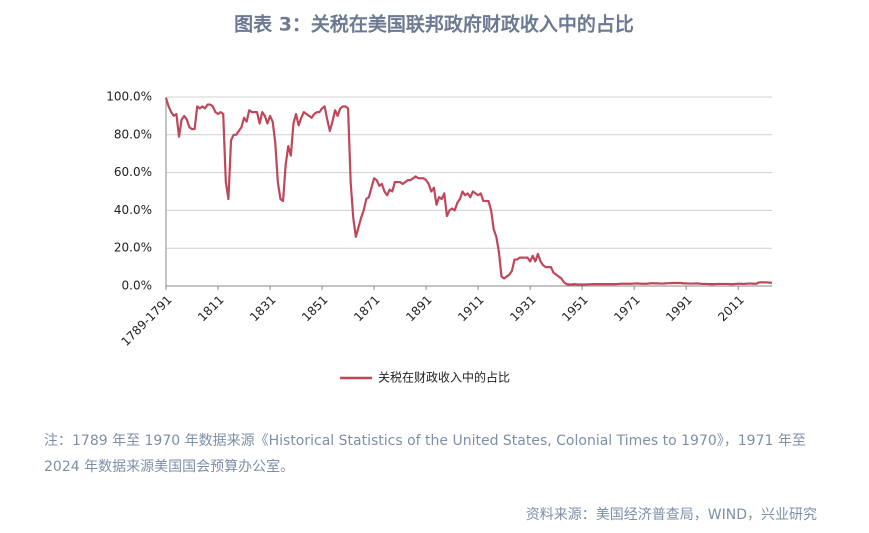  Describe the element at coordinates (133, 134) in the screenshot. I see `y-tick-label: 80.0%` at that location.